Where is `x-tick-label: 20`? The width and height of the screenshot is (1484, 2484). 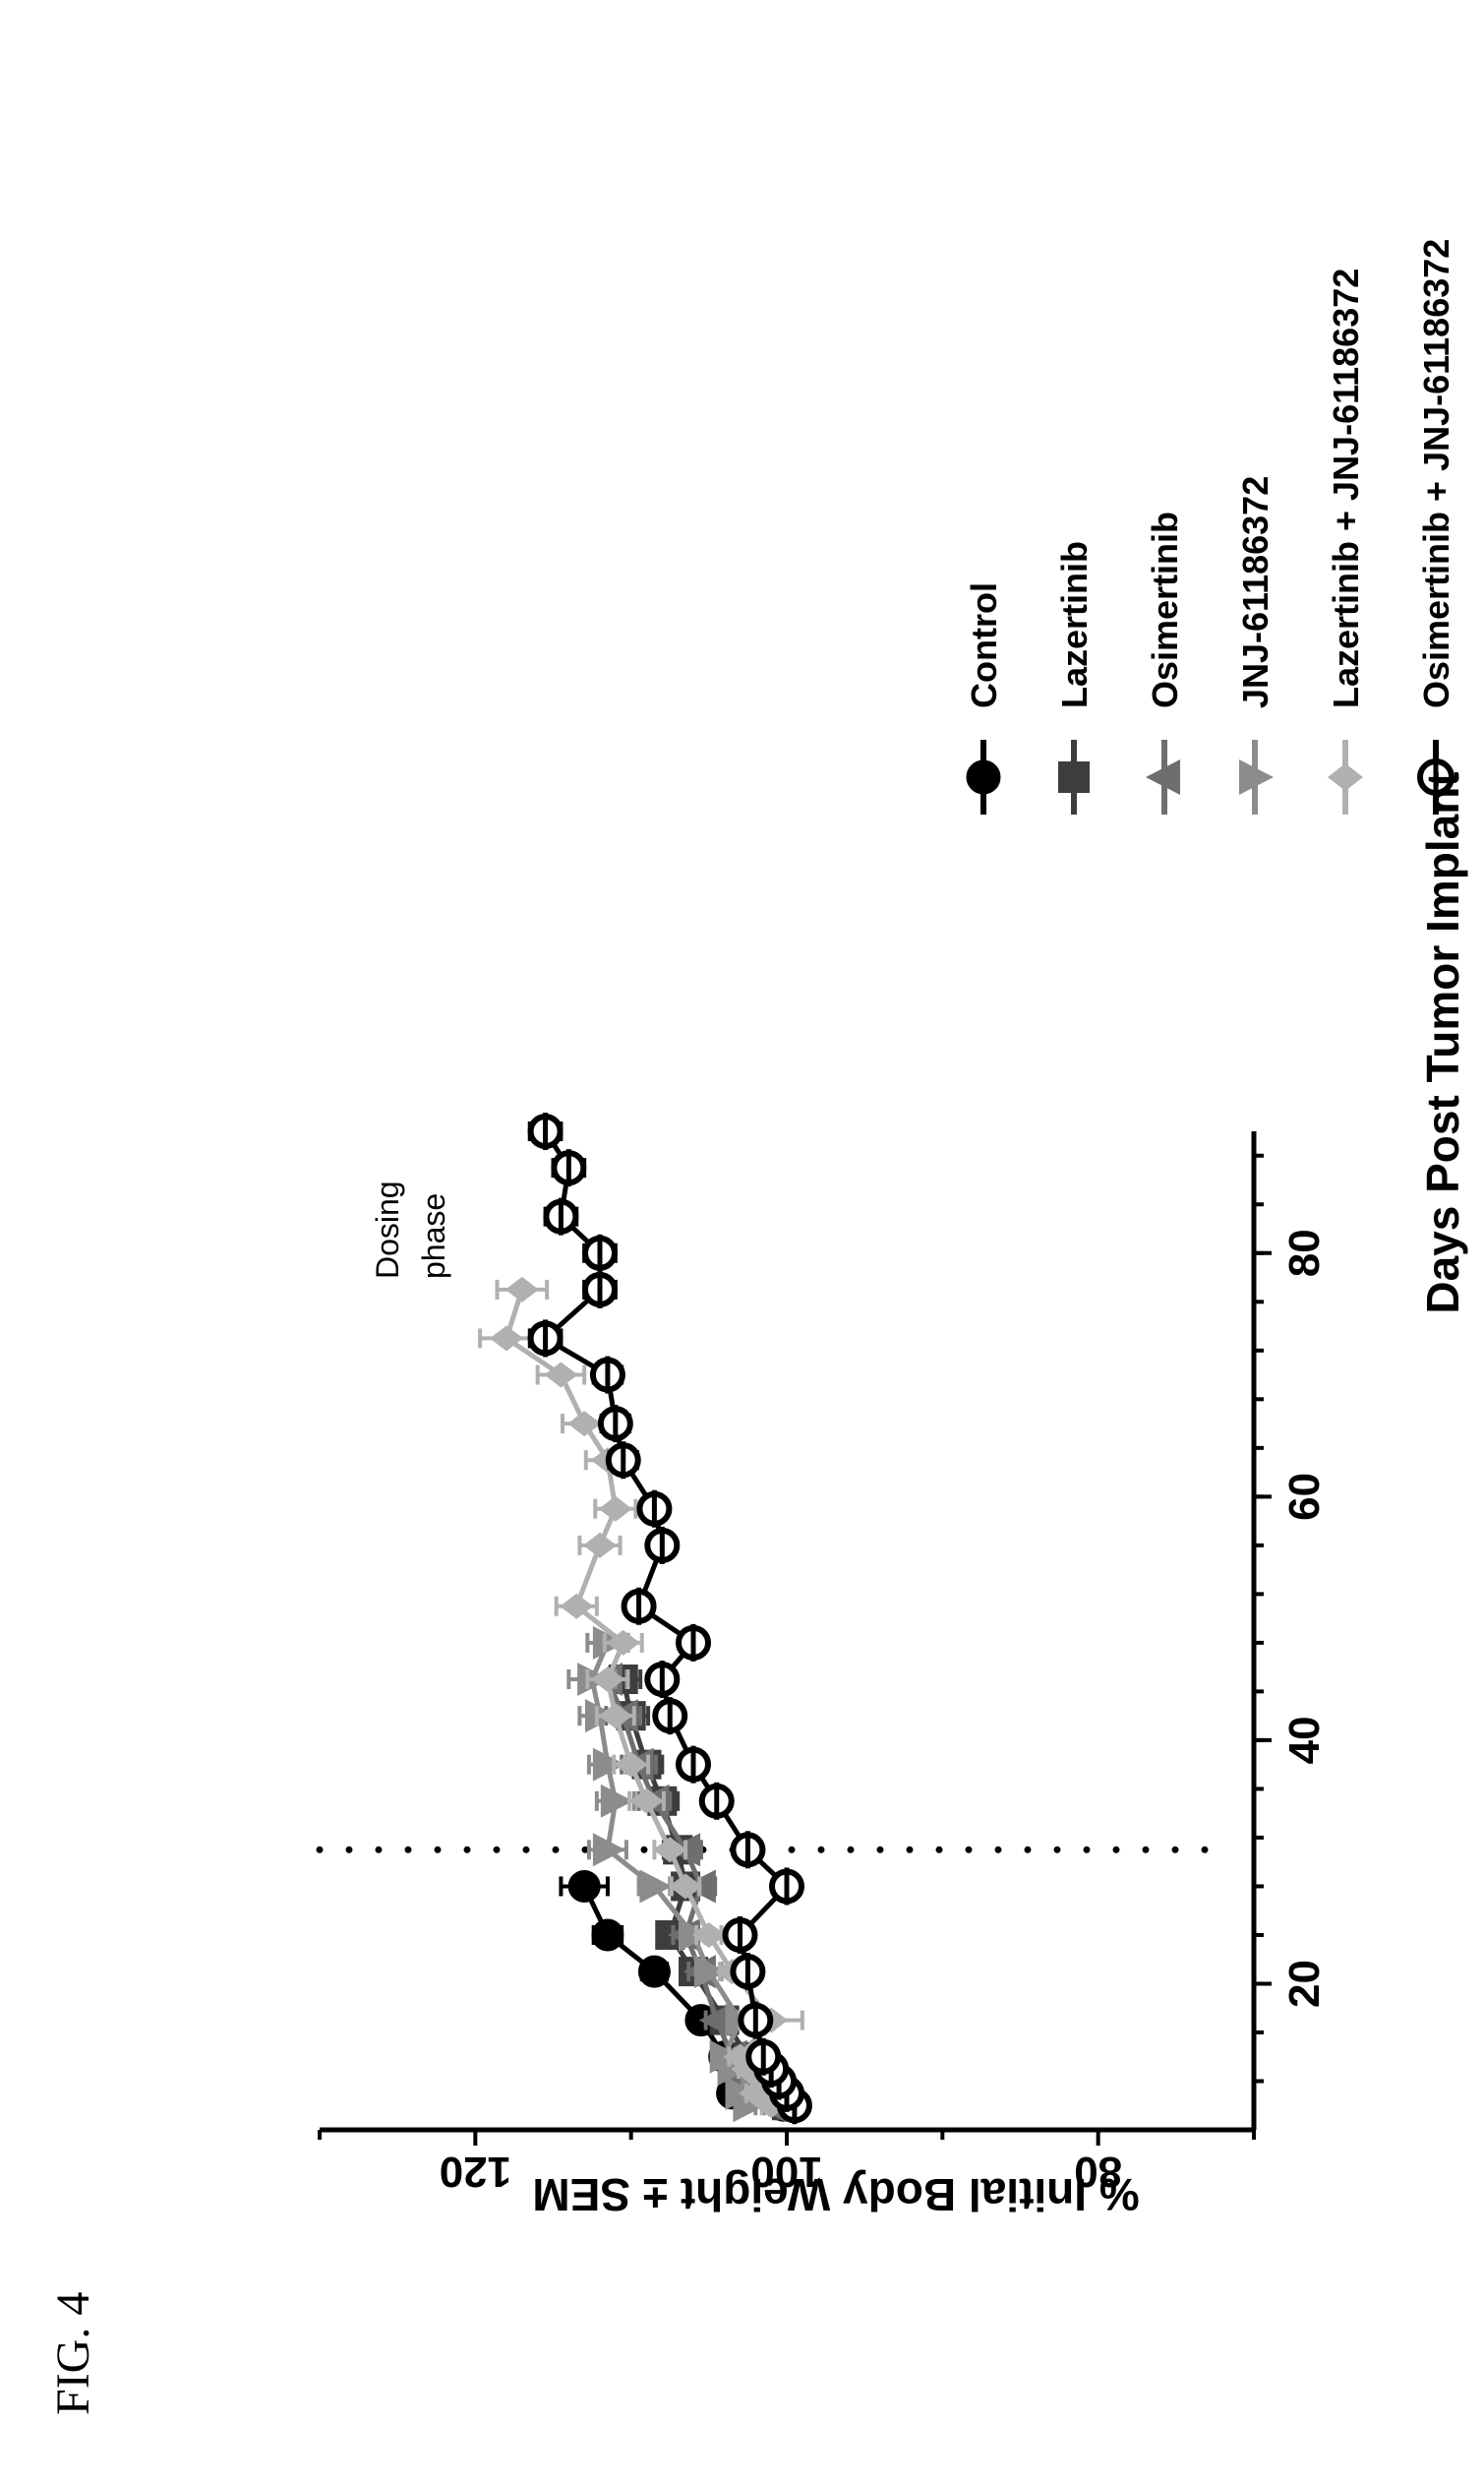
x-tick-label: 20 is located at coordinates (1304, 1984).